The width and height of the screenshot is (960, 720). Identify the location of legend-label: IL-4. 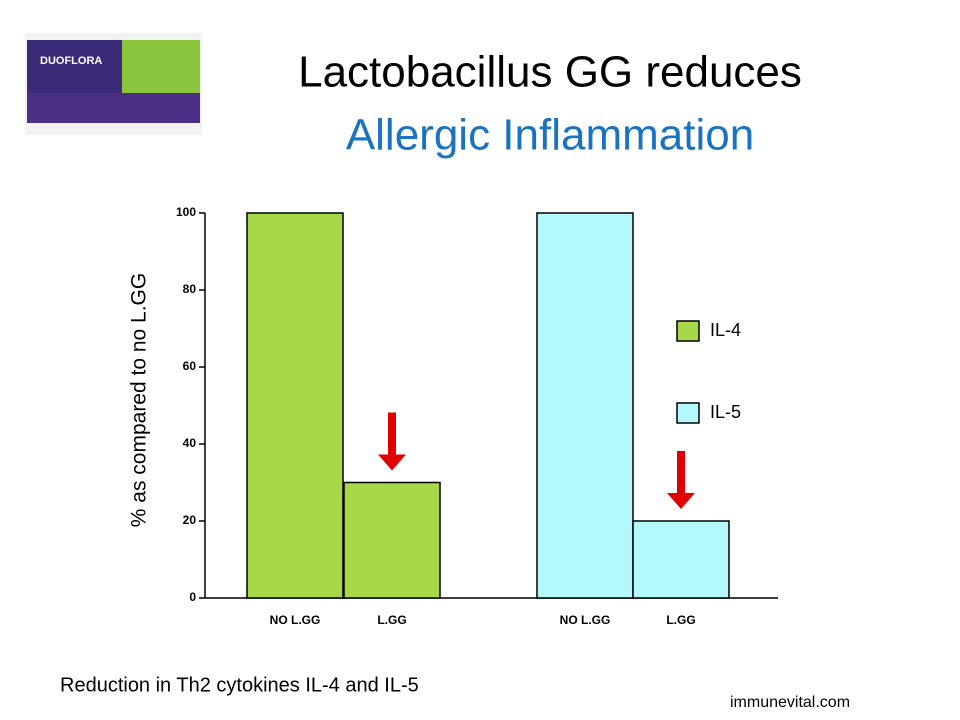
(725, 330).